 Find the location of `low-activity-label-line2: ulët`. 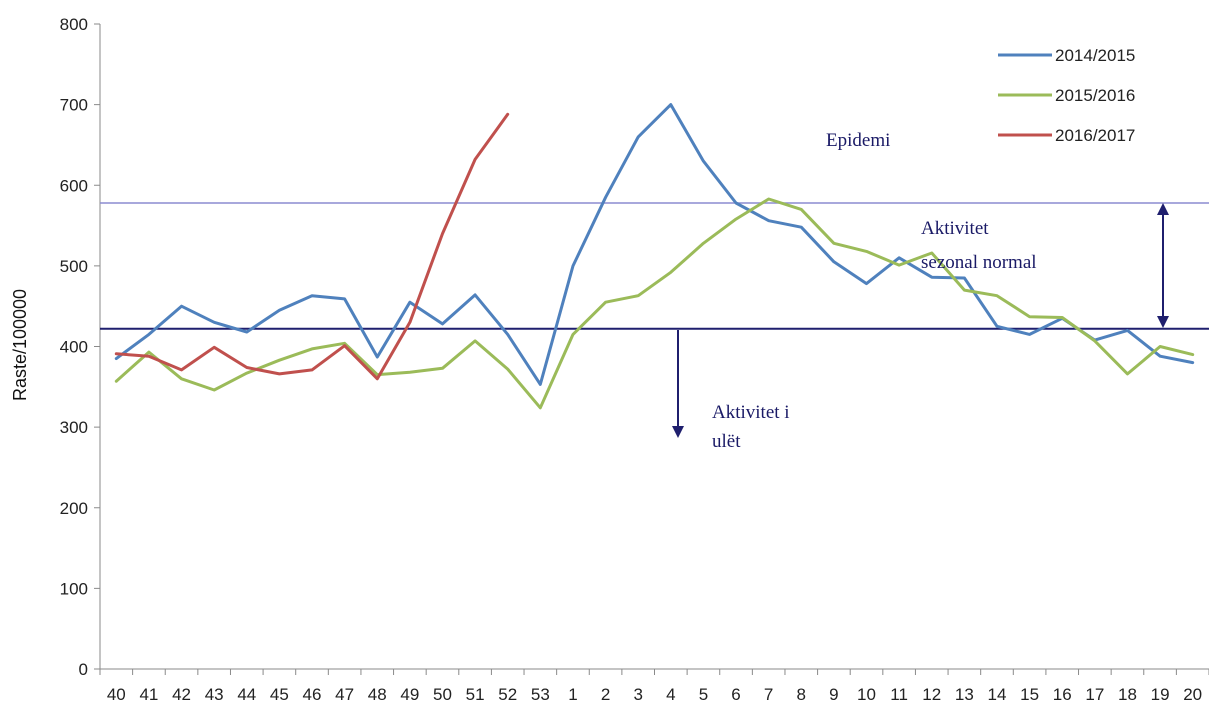

low-activity-label-line2: ulët is located at coordinates (726, 441).